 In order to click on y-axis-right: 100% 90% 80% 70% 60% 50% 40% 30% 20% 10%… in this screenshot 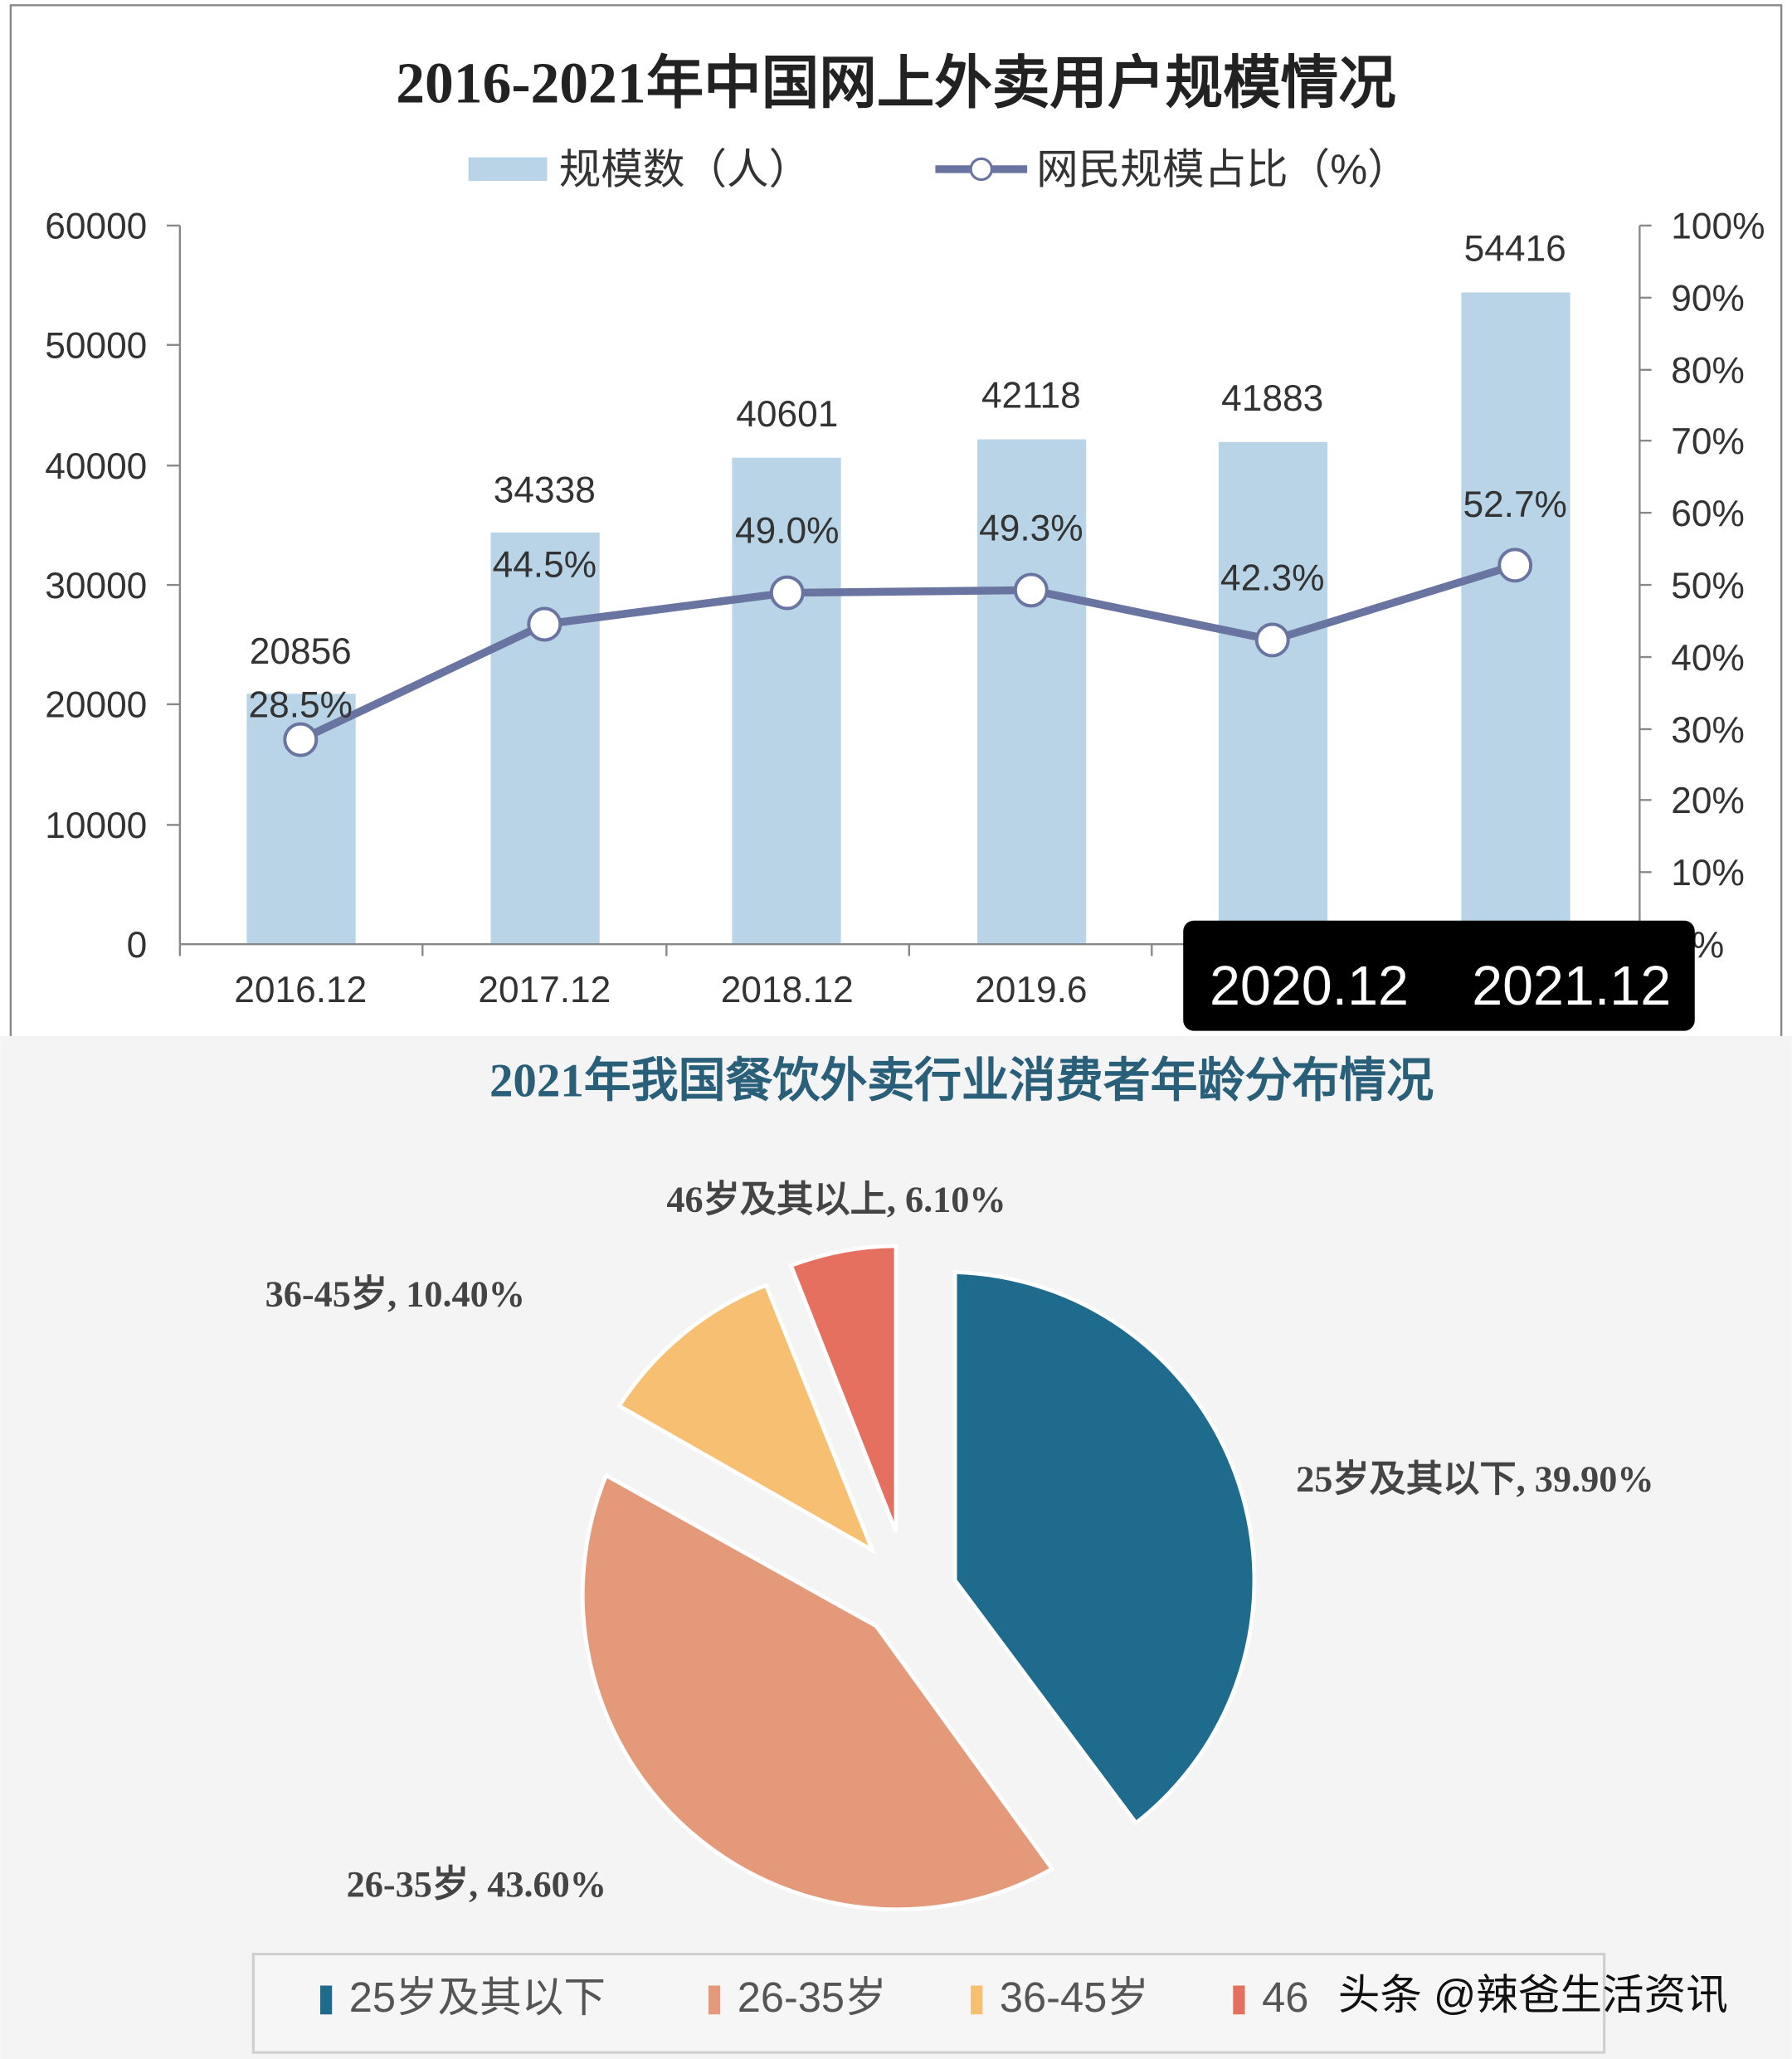, I will do `click(1702, 586)`.